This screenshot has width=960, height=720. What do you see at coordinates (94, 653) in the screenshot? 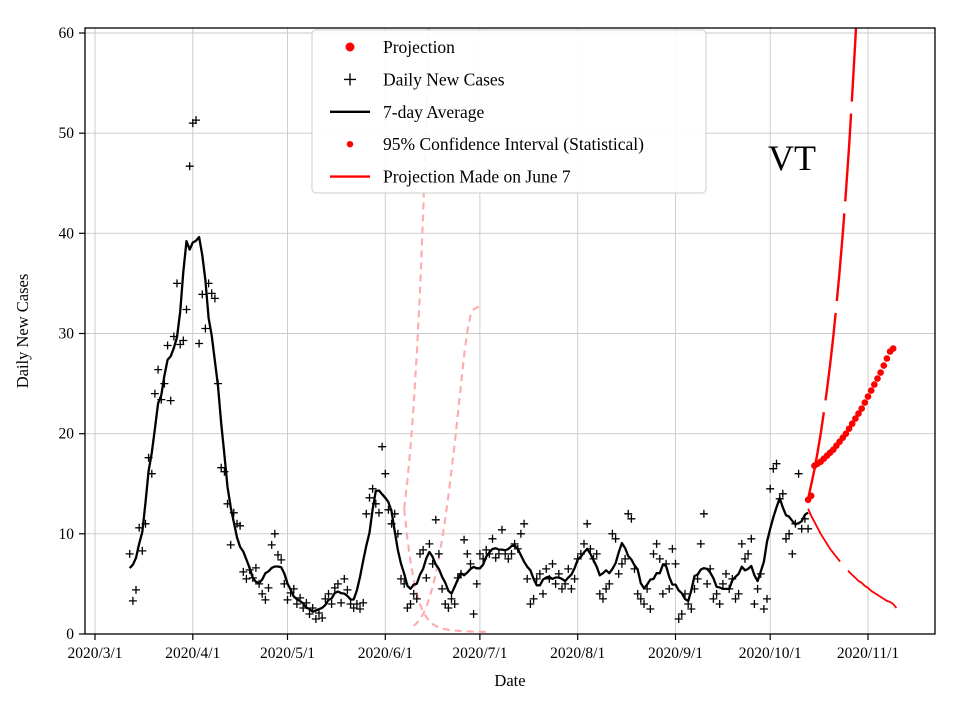
I see `x-tick-label: 2020/3/1` at bounding box center [94, 653].